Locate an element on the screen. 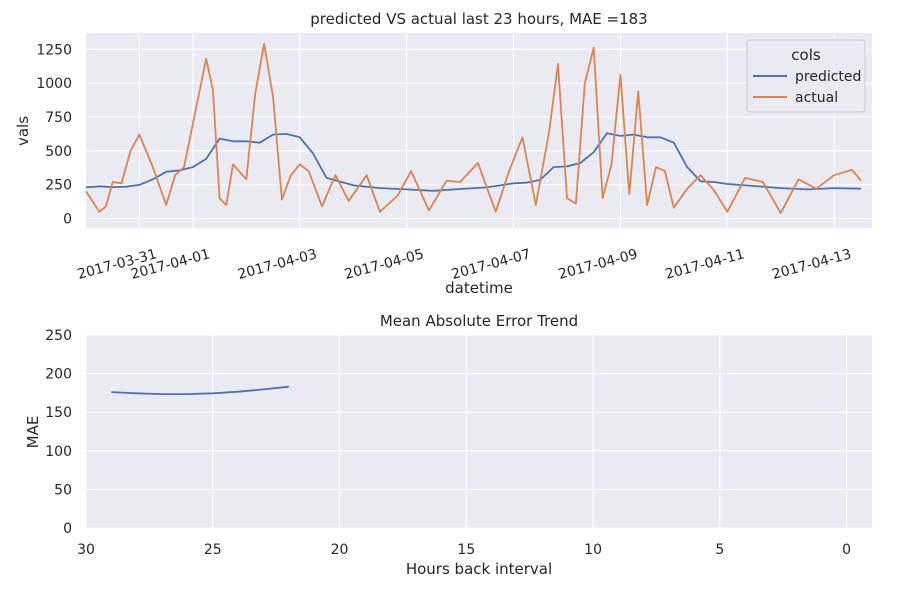 This screenshot has height=597, width=916. mae-x-ticks: 30 25 20 15 10 5 0 is located at coordinates (464, 550).